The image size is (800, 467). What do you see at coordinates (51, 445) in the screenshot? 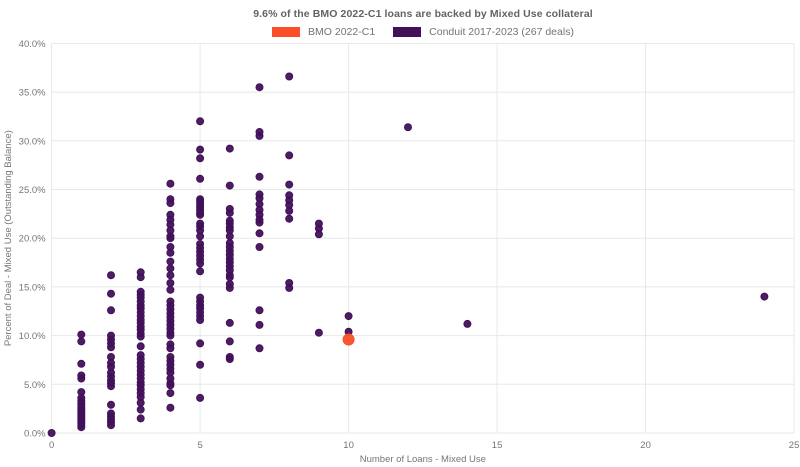
I see `x-tick-label: 0` at bounding box center [51, 445].